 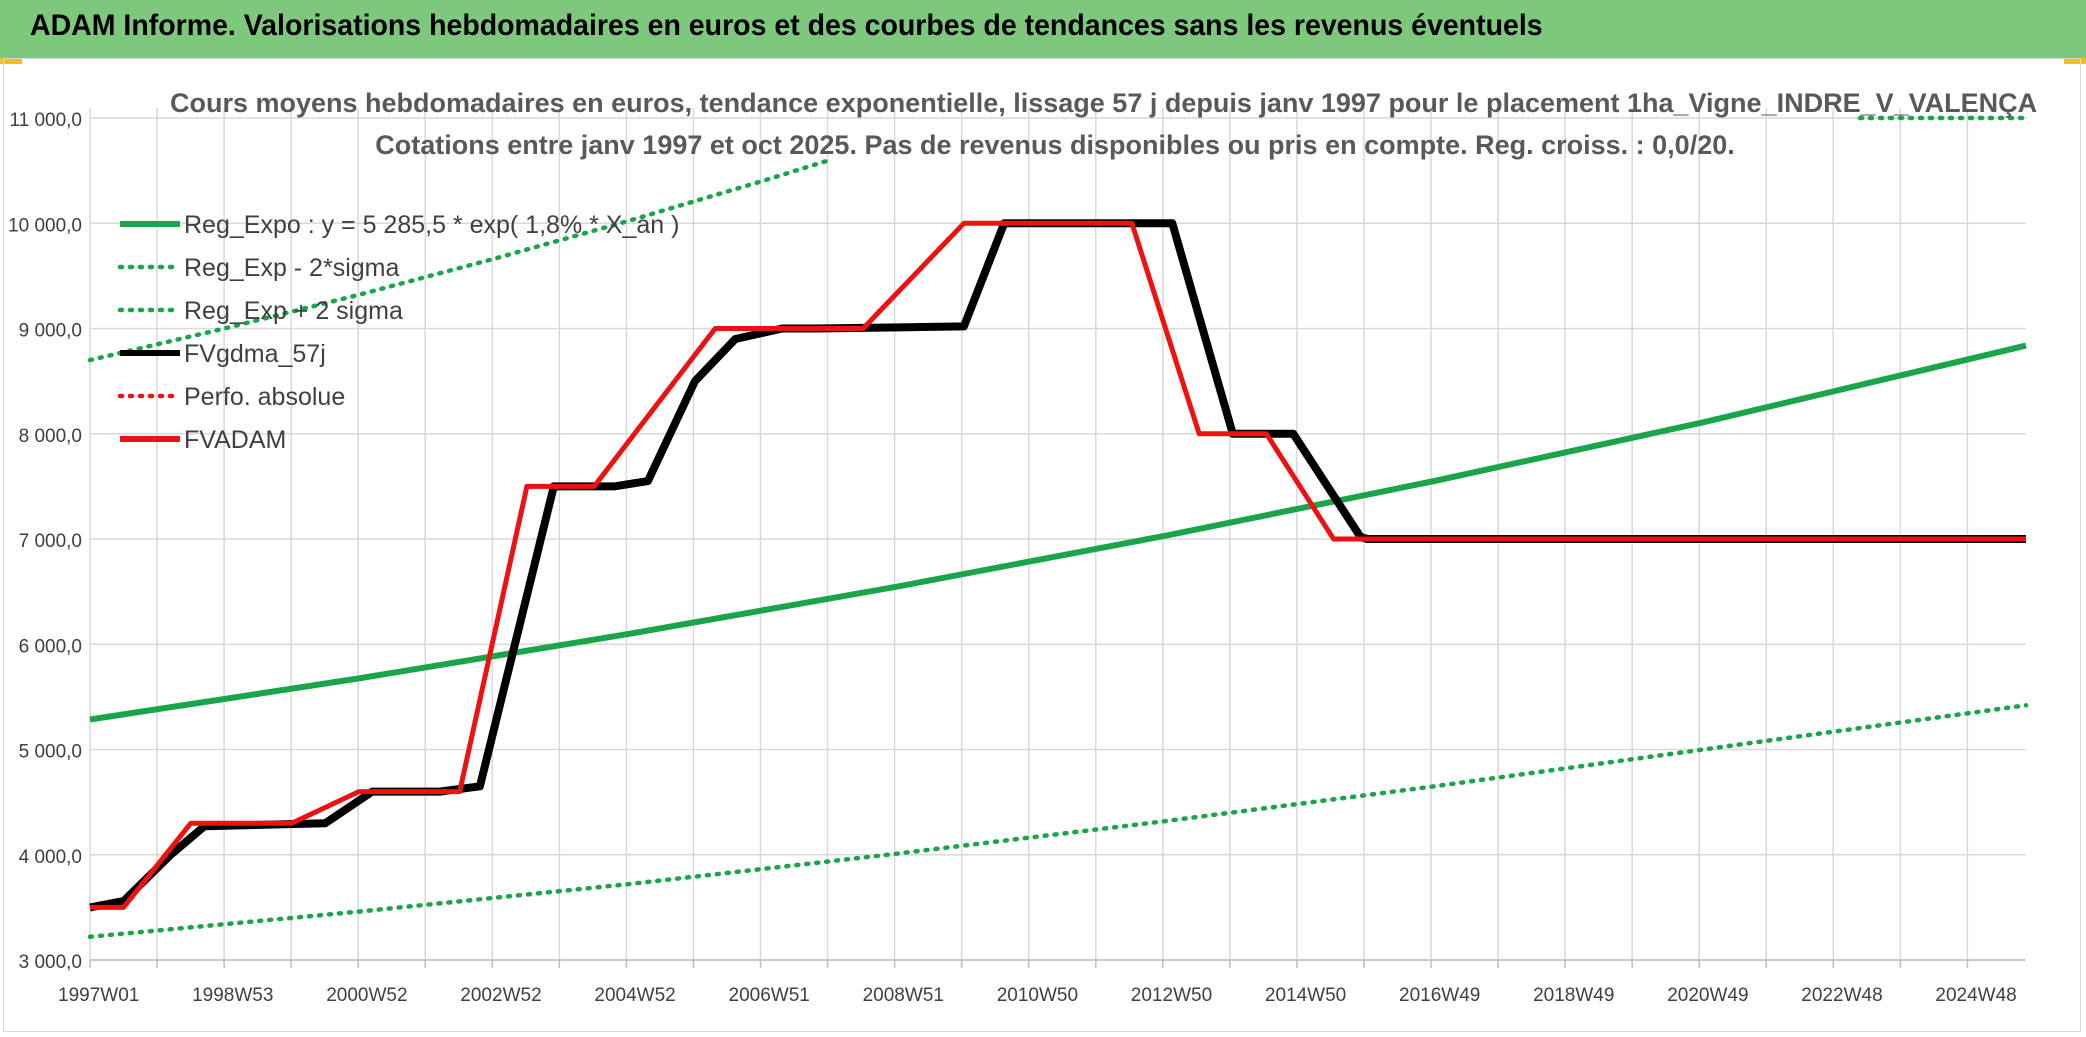 What do you see at coordinates (500, 995) in the screenshot?
I see `x-tick-label: 2002W52` at bounding box center [500, 995].